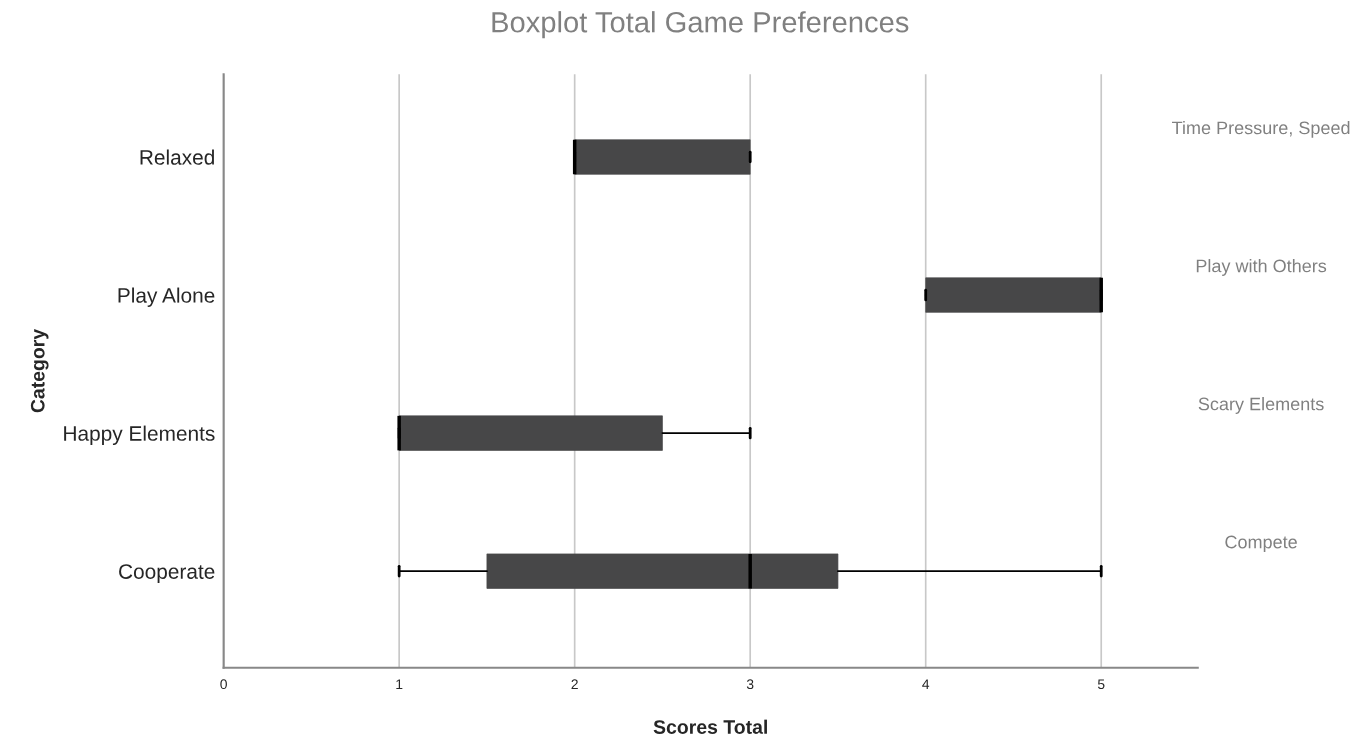  Describe the element at coordinates (167, 574) in the screenshot. I see `y-tick-label: Cooperate` at that location.